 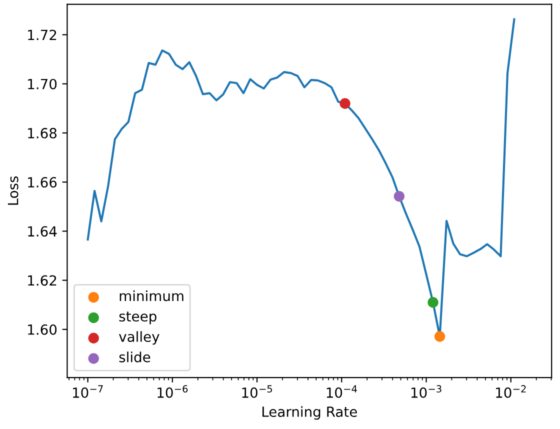 I want to click on x-tick-label: 10$^{−6}$, so click(x=173, y=391).